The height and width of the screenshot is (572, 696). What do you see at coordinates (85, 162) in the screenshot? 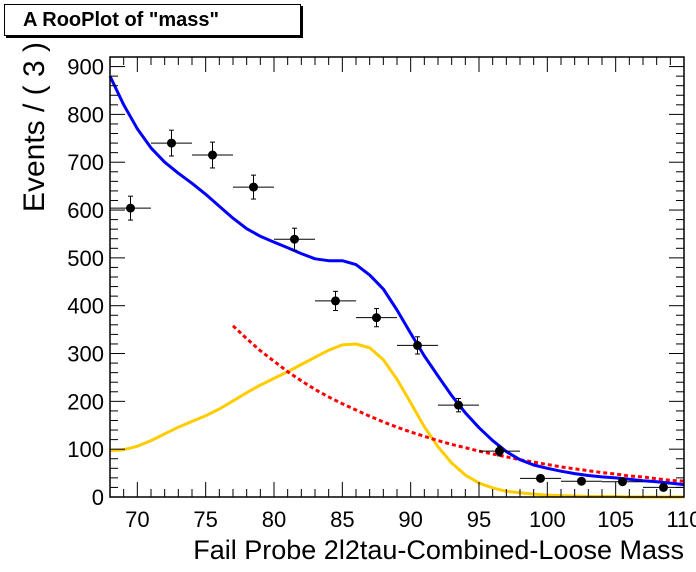
I see `y-tick-label: 700` at bounding box center [85, 162].